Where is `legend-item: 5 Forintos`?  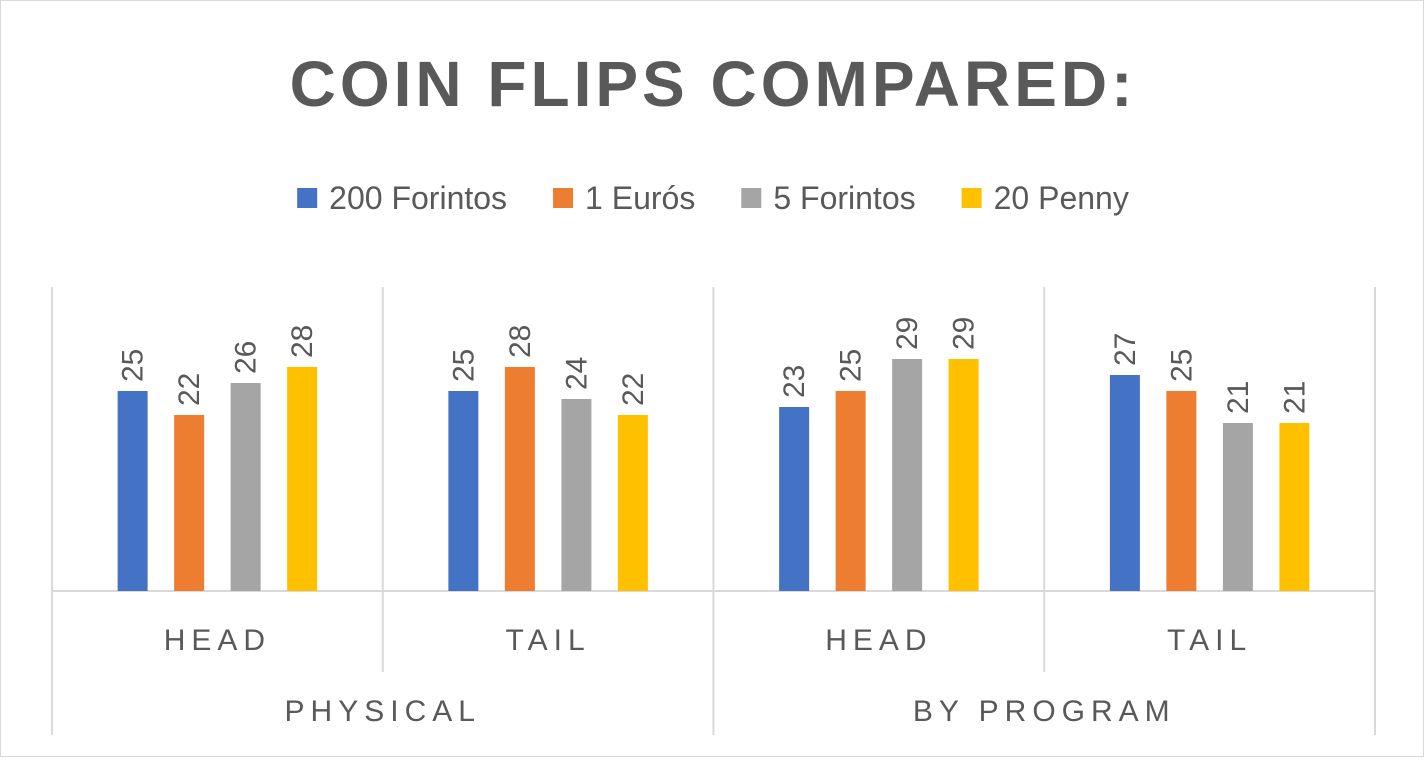
legend-item: 5 Forintos is located at coordinates (828, 198).